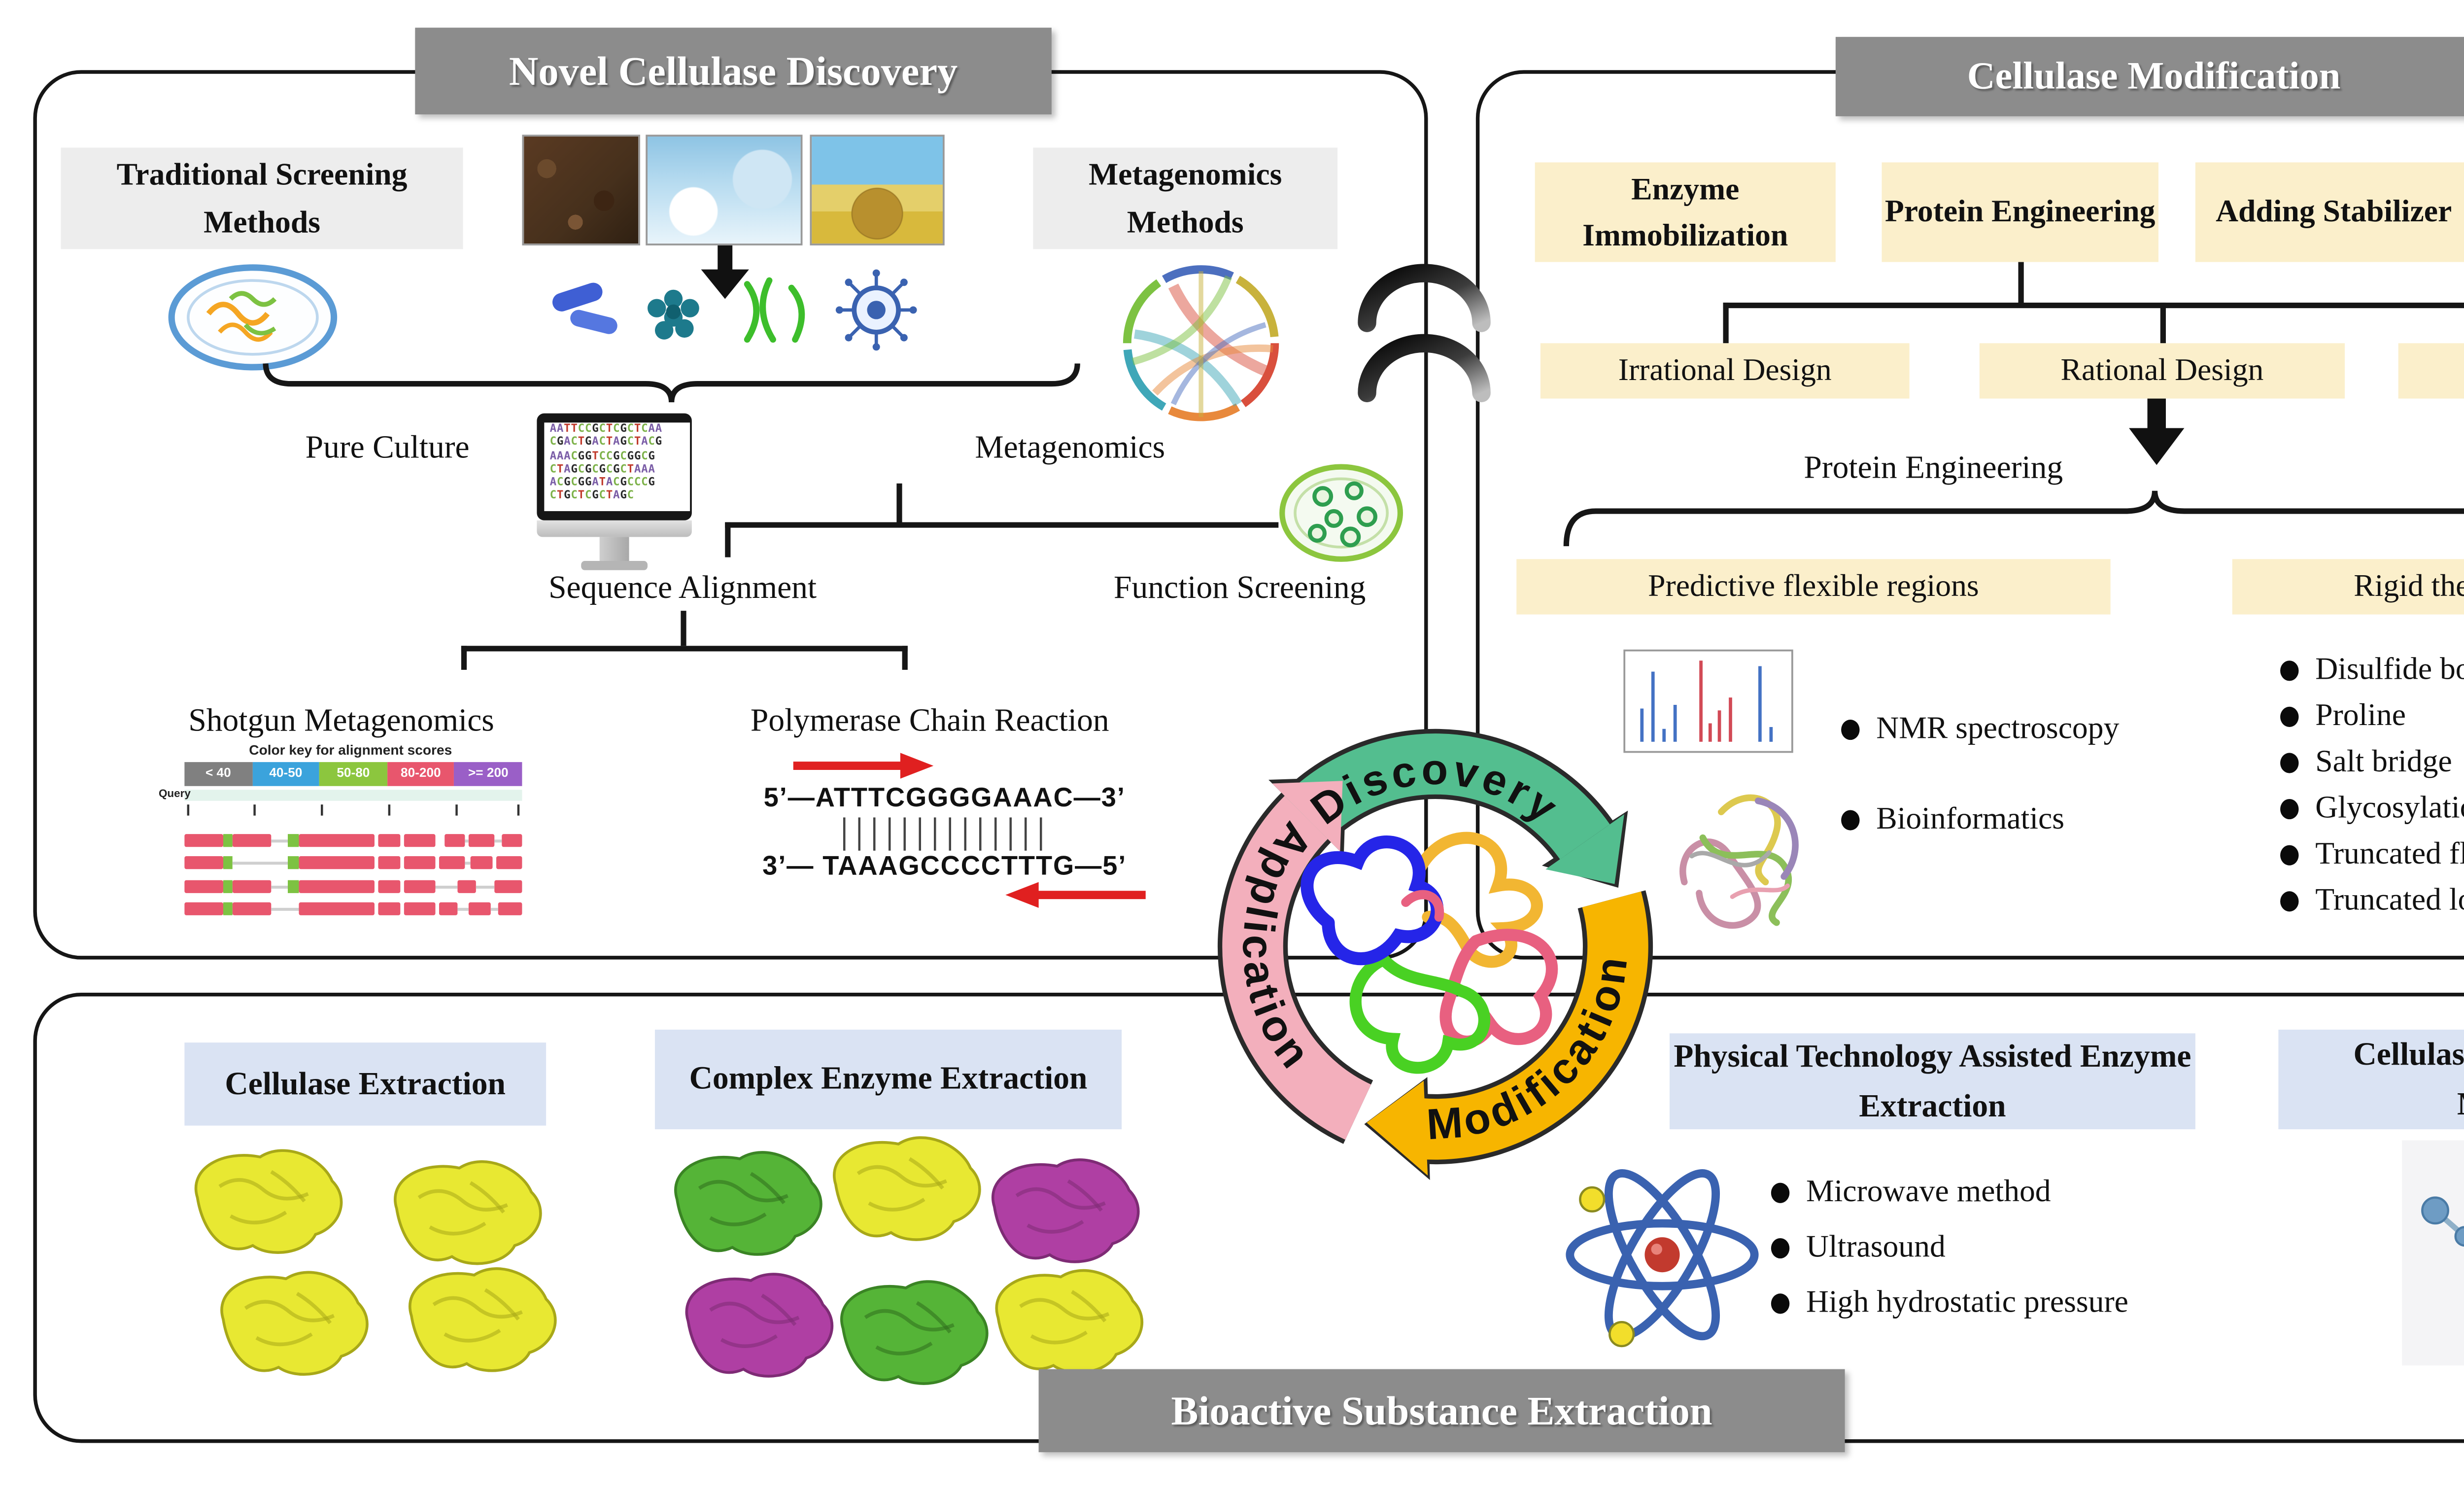 The height and width of the screenshot is (1493, 2464). What do you see at coordinates (1970, 818) in the screenshot?
I see `bullet-text: Bioinformatics` at bounding box center [1970, 818].